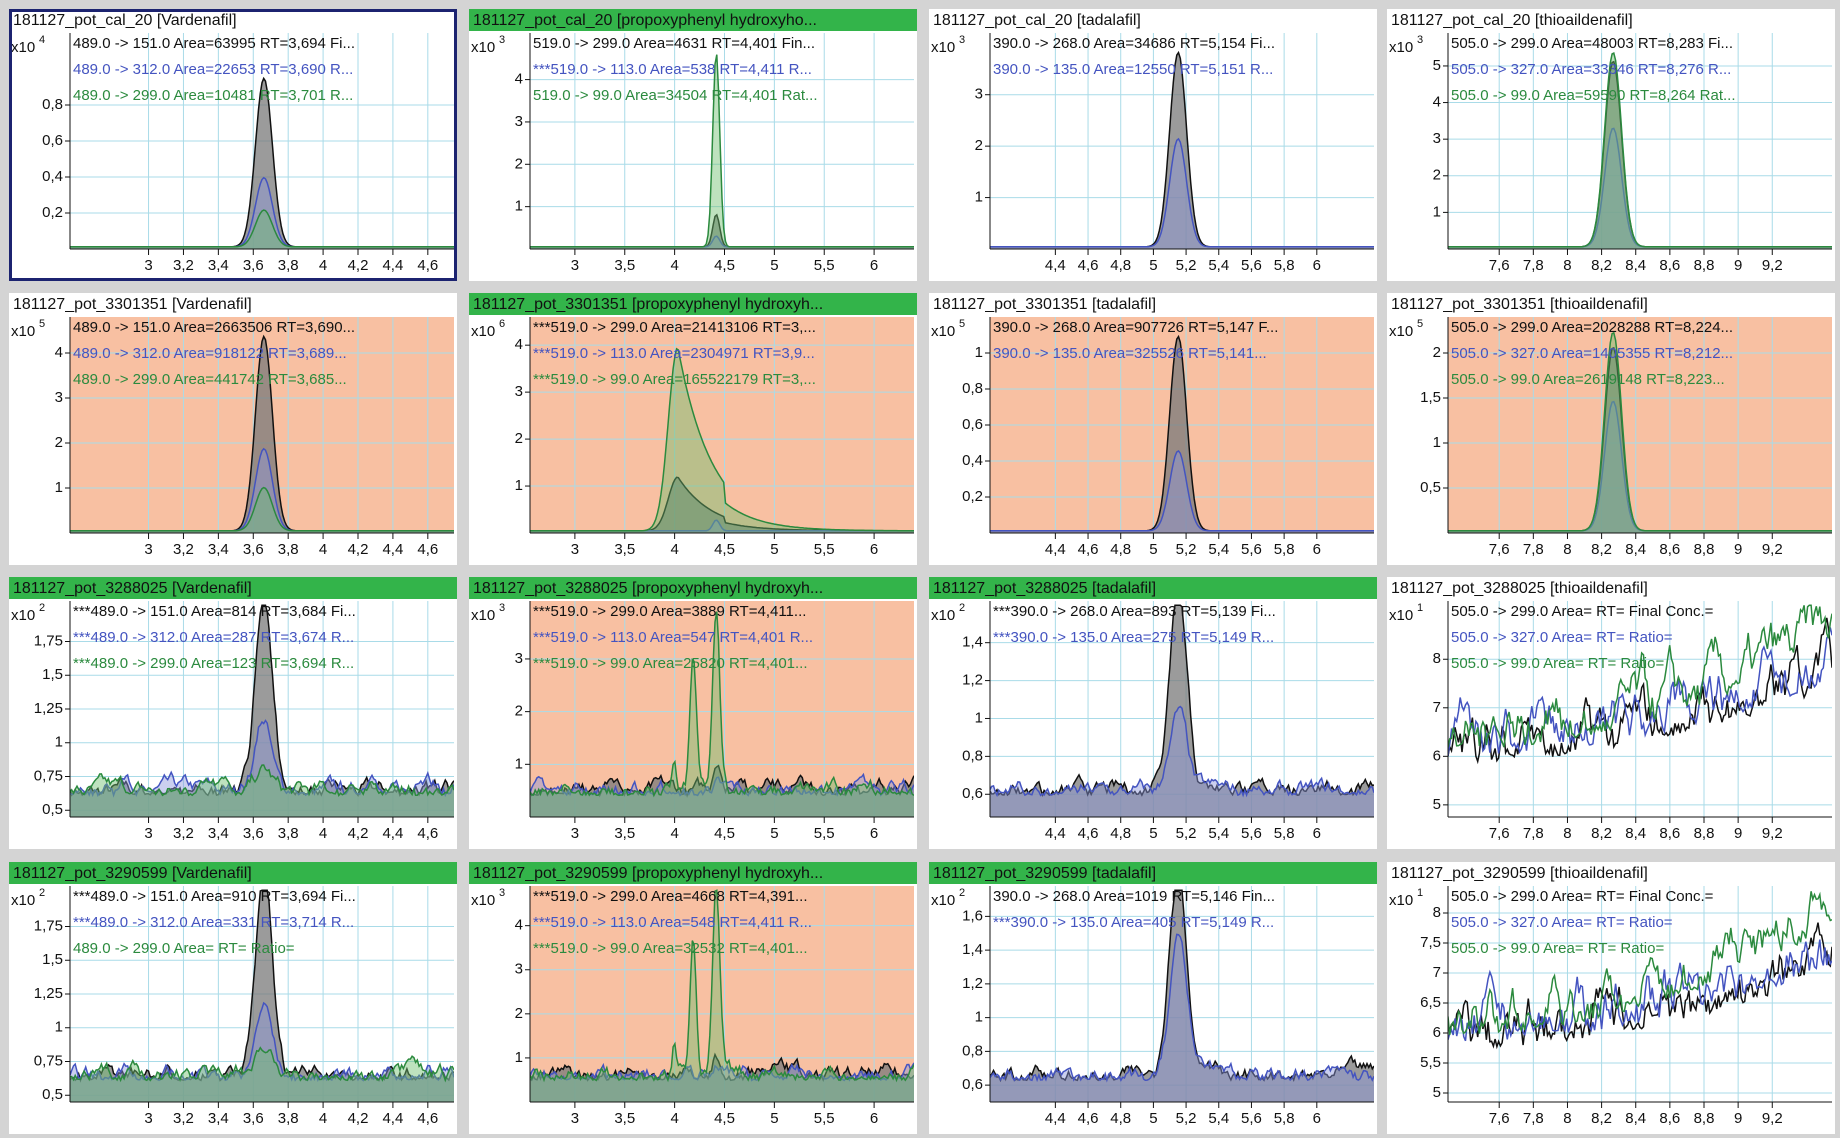 This screenshot has width=1840, height=1138. I want to click on x-tick-label: 6, so click(874, 1118).